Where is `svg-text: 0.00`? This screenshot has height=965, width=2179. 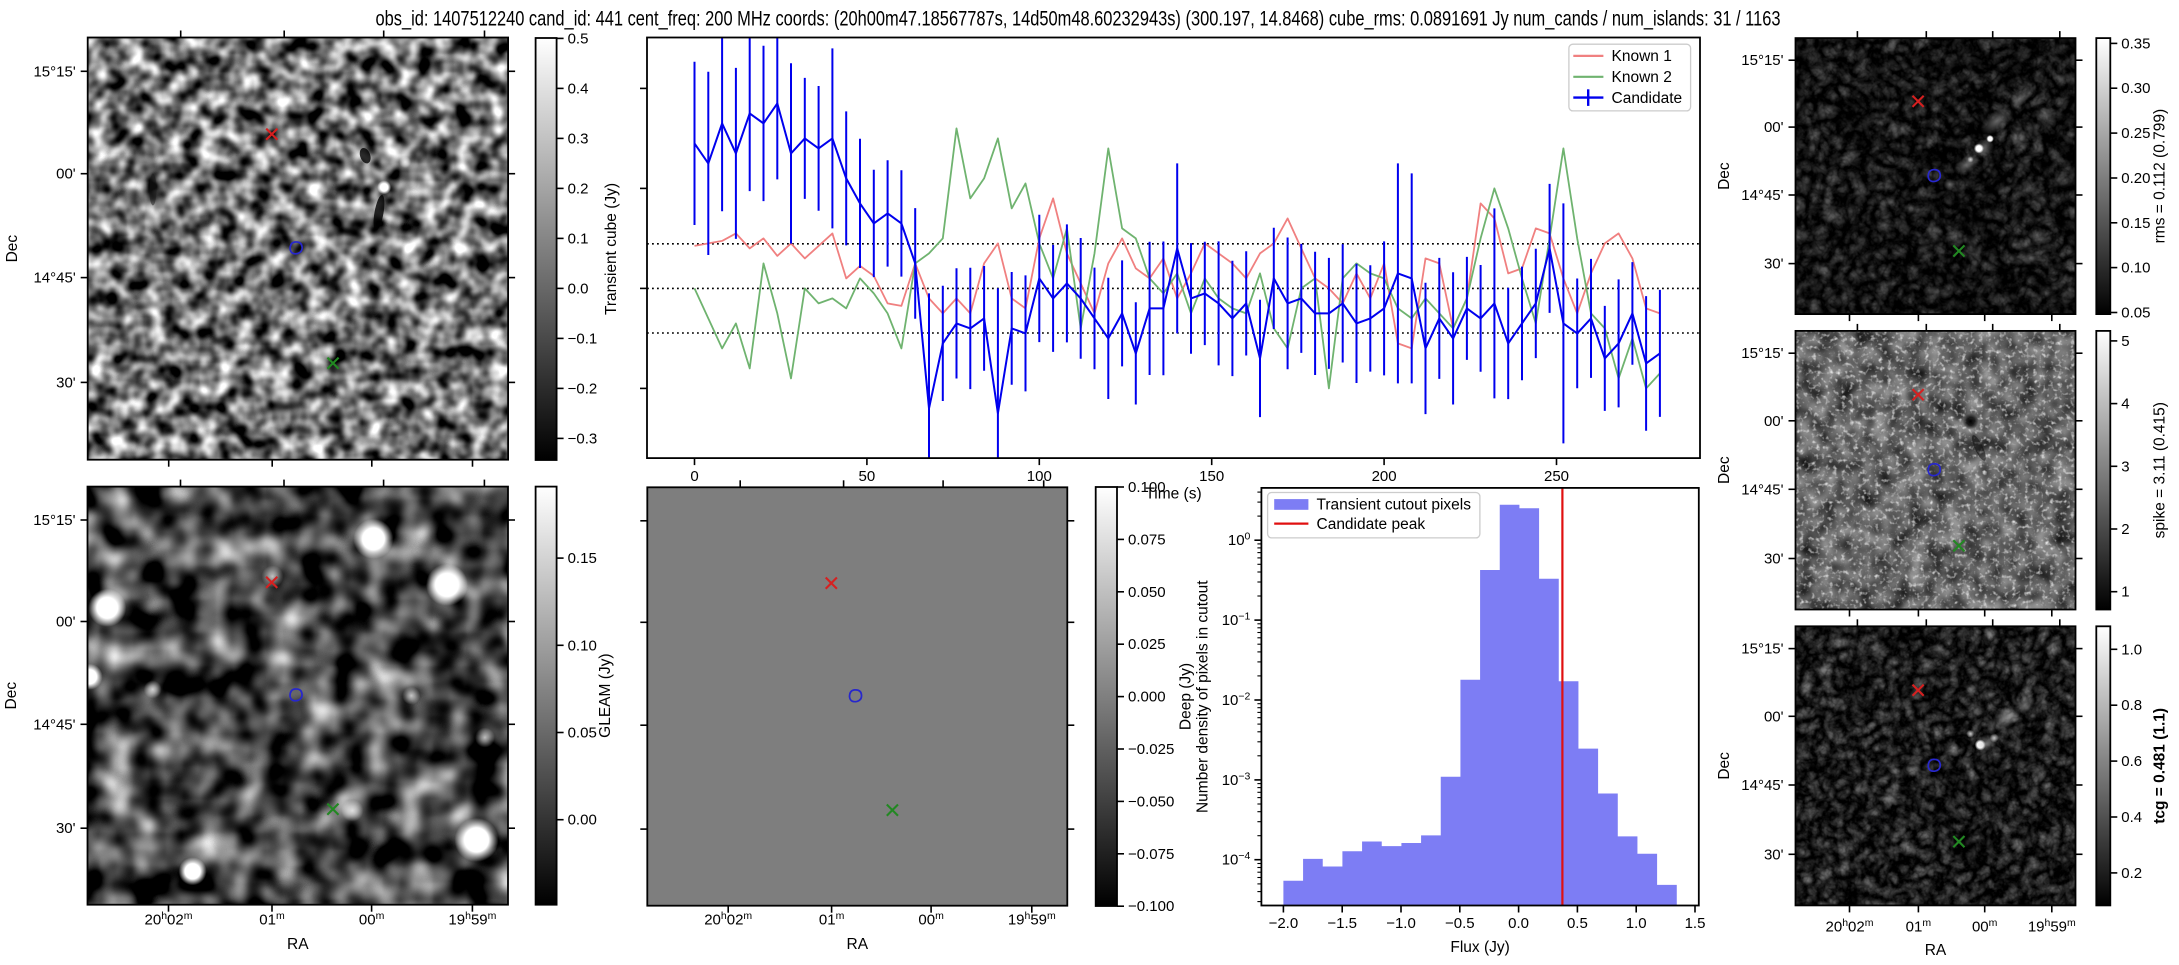
svg-text: 0.00 is located at coordinates (582, 820).